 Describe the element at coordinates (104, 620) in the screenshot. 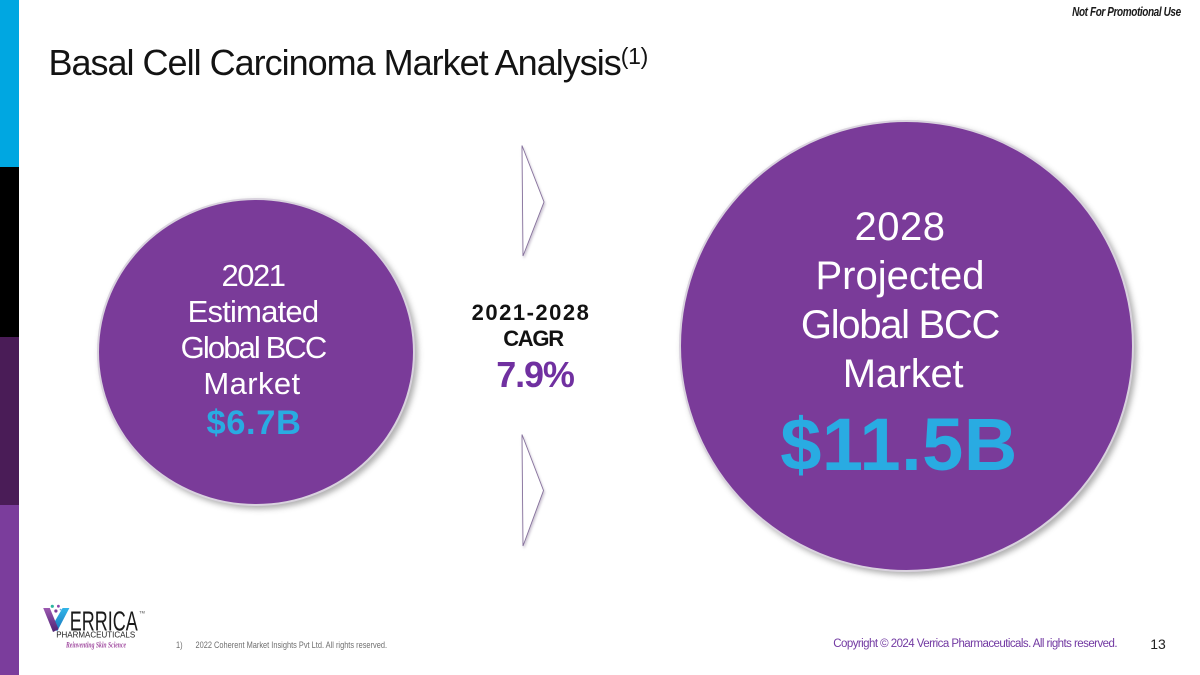

I see `svg-text: ERRICA` at that location.